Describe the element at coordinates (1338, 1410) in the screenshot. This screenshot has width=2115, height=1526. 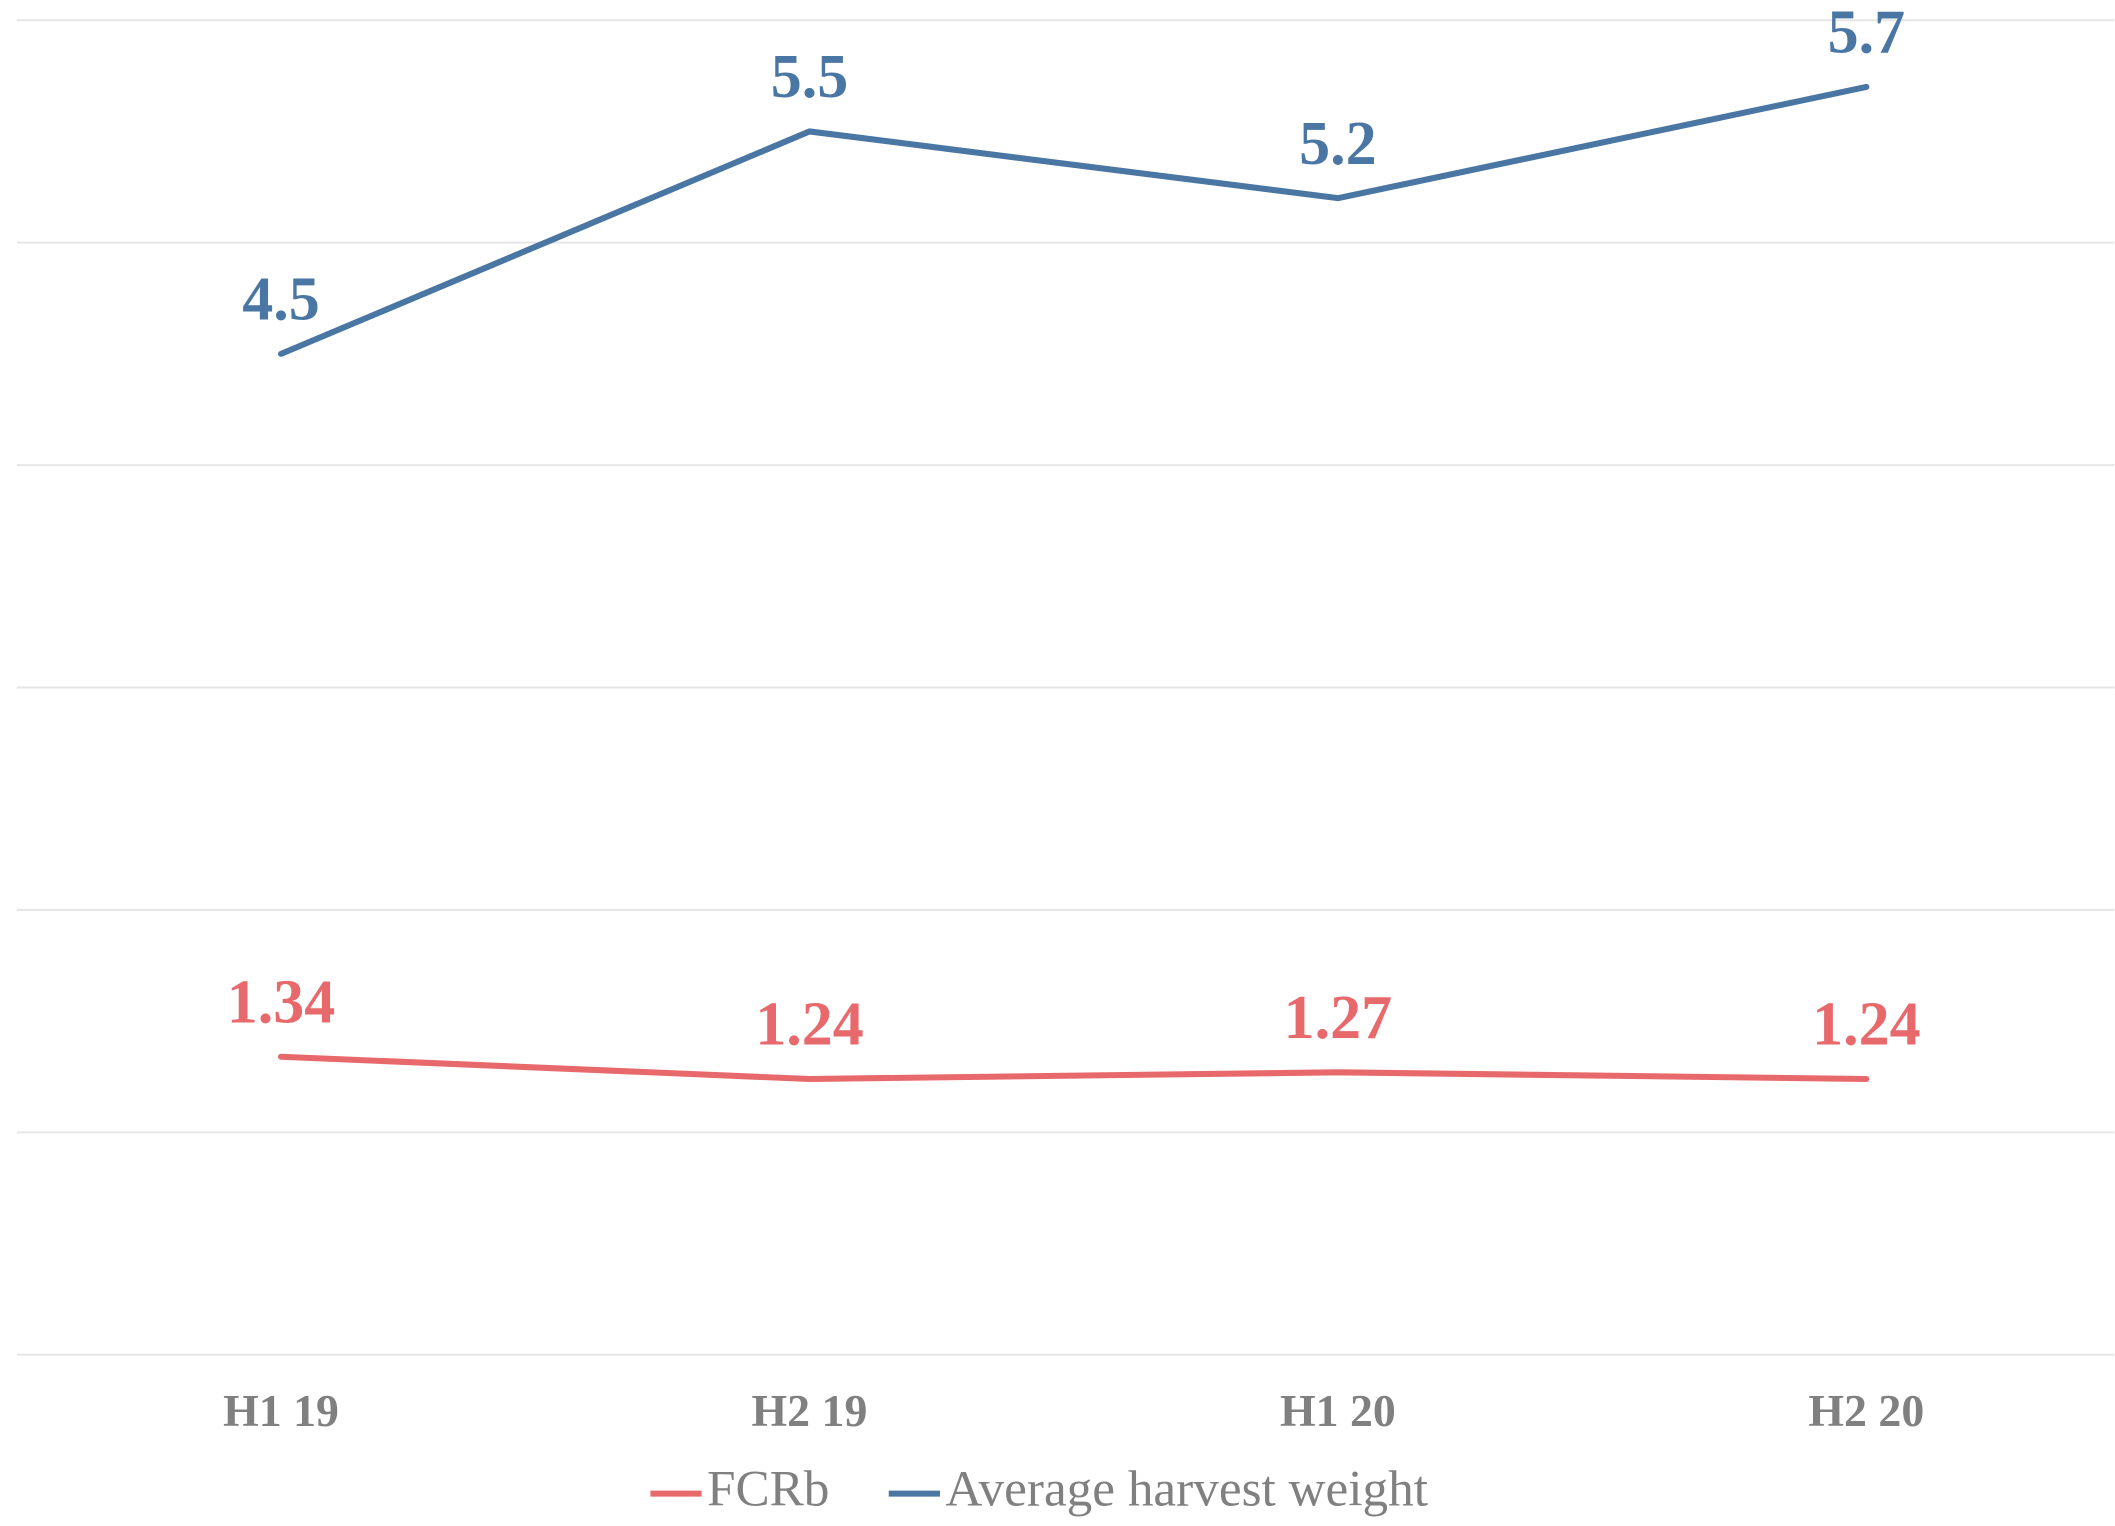
I see `x-tick-label: H1 20` at that location.